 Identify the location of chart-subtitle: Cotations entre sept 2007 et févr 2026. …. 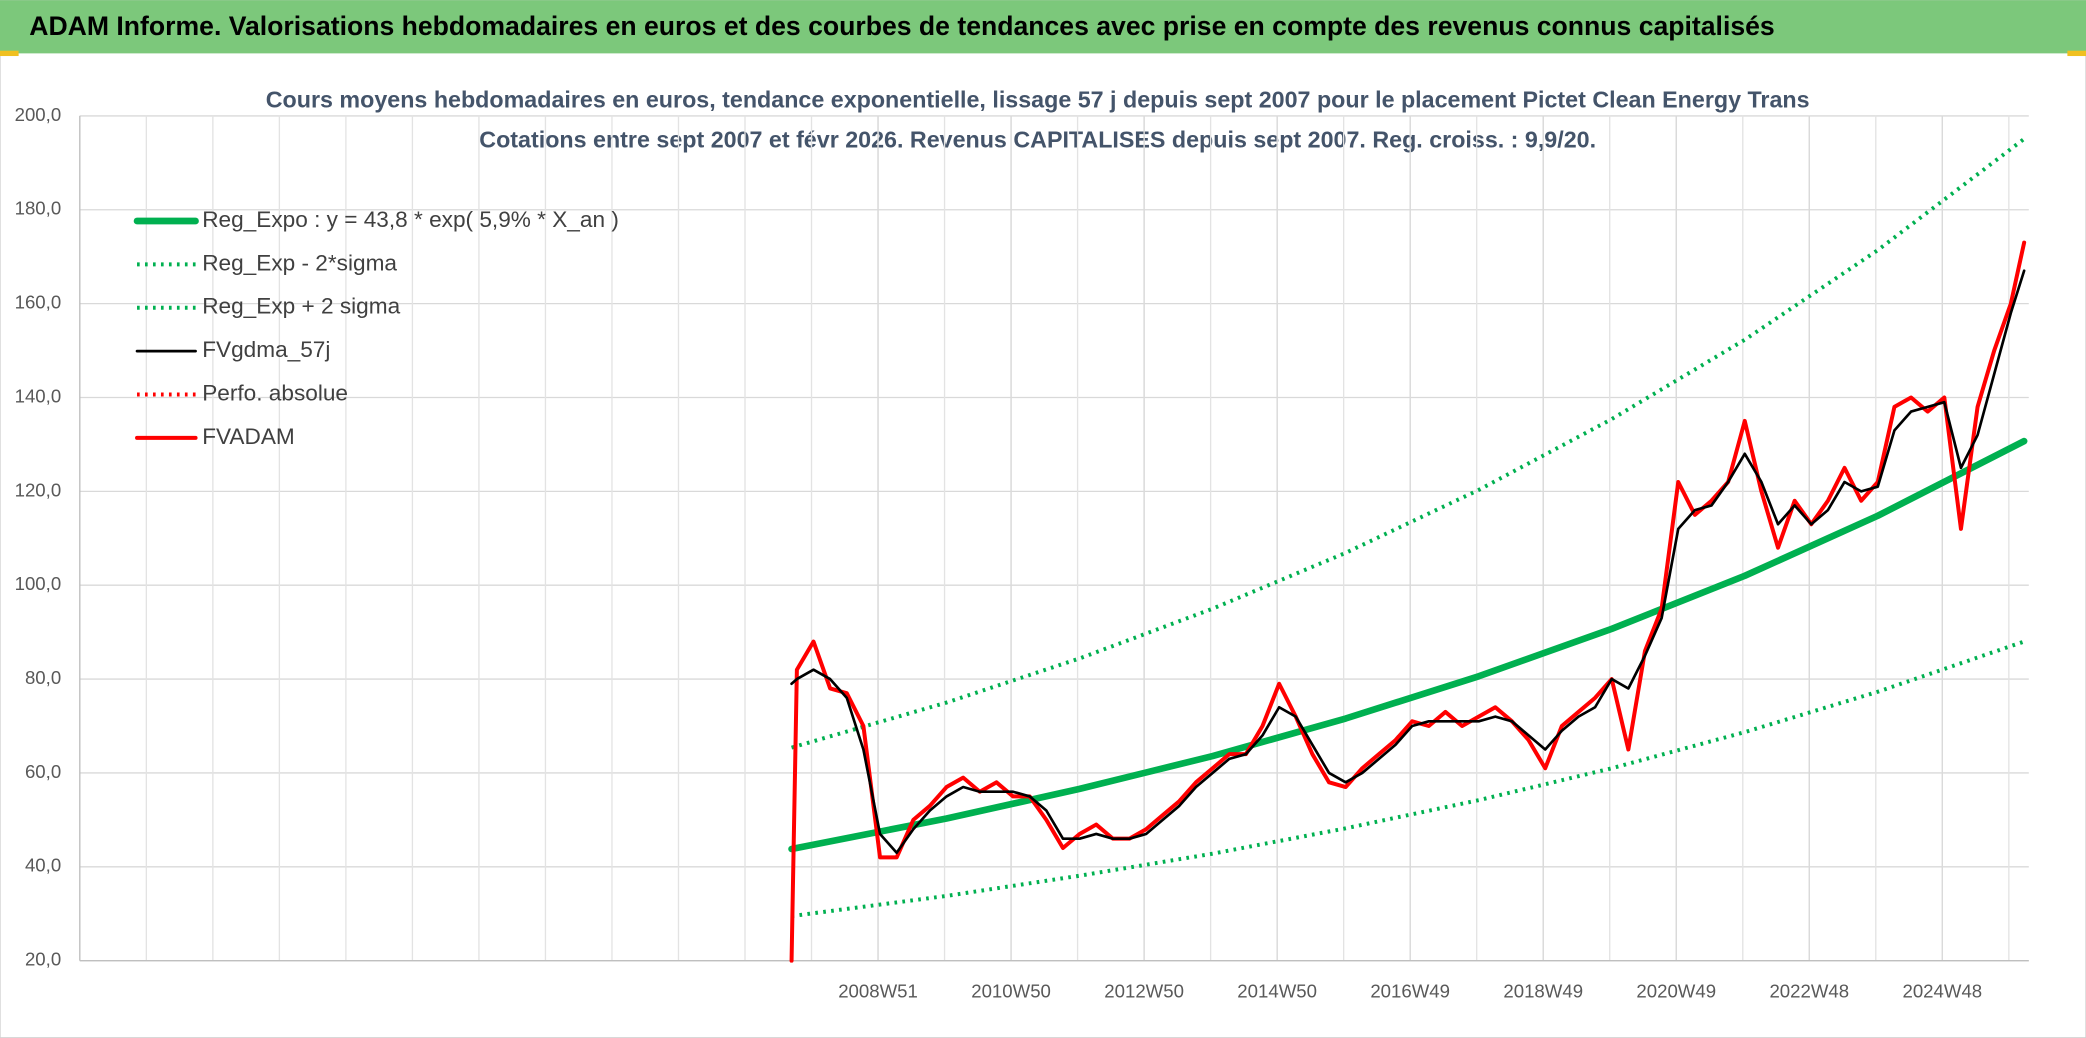
(1037, 139).